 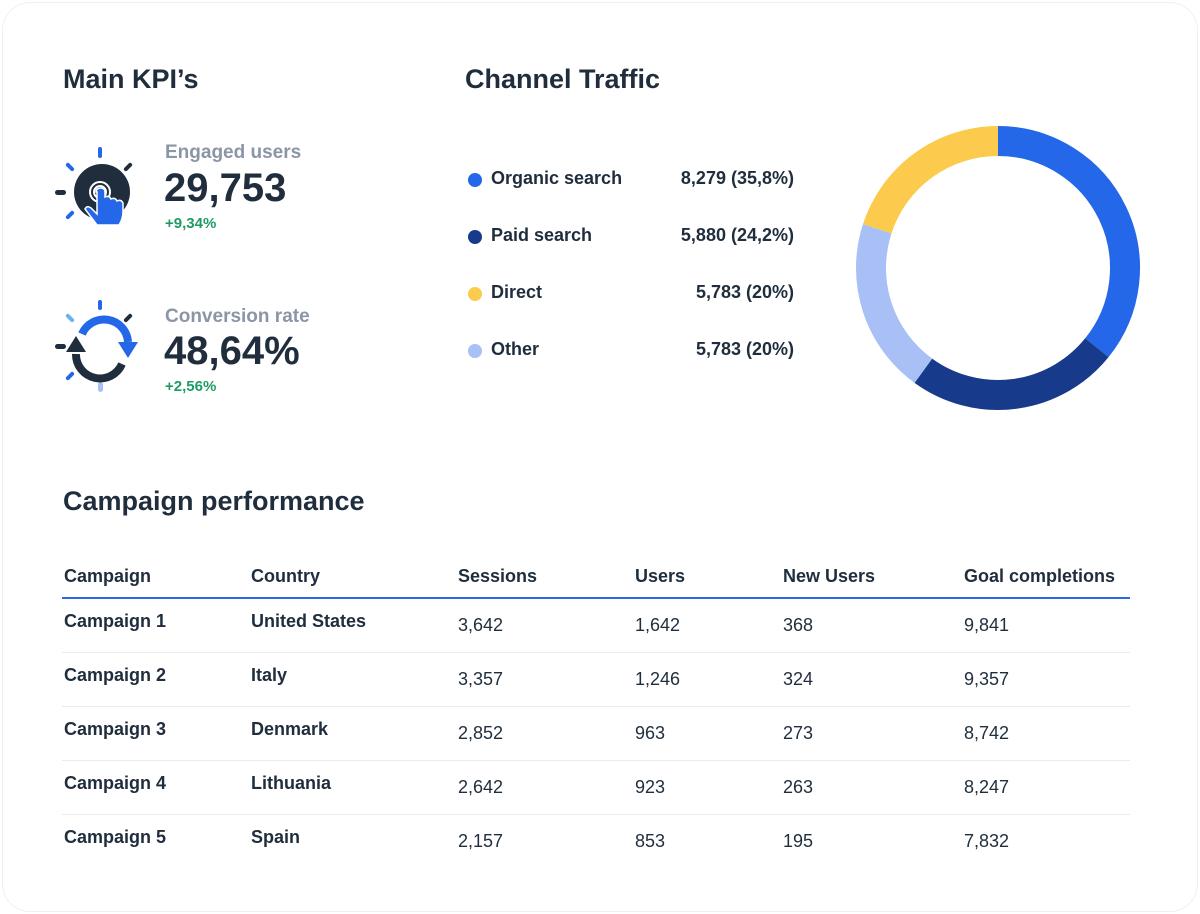 I want to click on kpi-conversion-rate-label: Conversion rate, so click(x=237, y=316).